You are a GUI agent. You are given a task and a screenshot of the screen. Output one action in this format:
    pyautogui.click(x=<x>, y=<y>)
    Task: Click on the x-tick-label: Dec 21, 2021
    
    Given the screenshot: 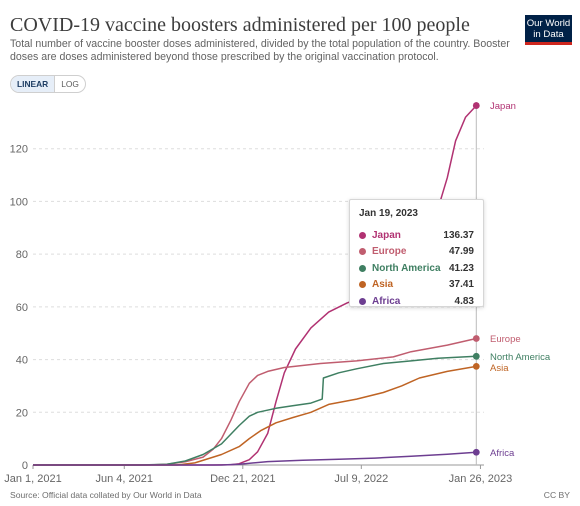 What is the action you would take?
    pyautogui.click(x=242, y=479)
    